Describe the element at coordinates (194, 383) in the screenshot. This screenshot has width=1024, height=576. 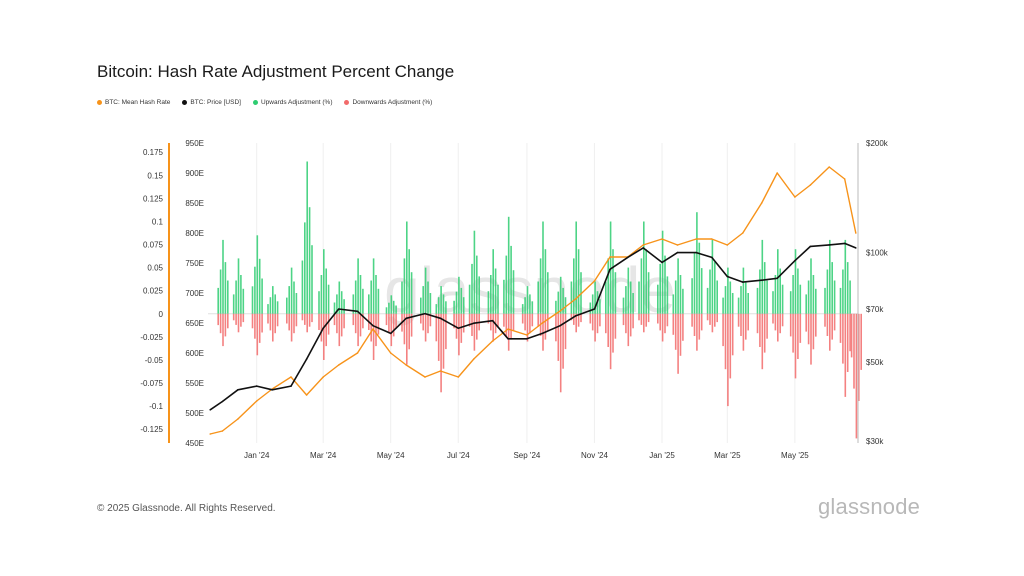
I see `hash-rate-tick-8: 550E` at that location.